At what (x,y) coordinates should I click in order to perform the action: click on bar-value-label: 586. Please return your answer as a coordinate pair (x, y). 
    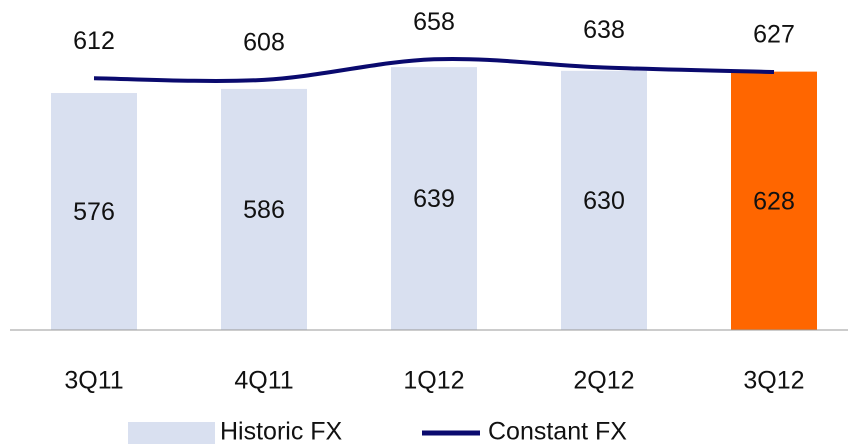
    Looking at the image, I should click on (264, 210).